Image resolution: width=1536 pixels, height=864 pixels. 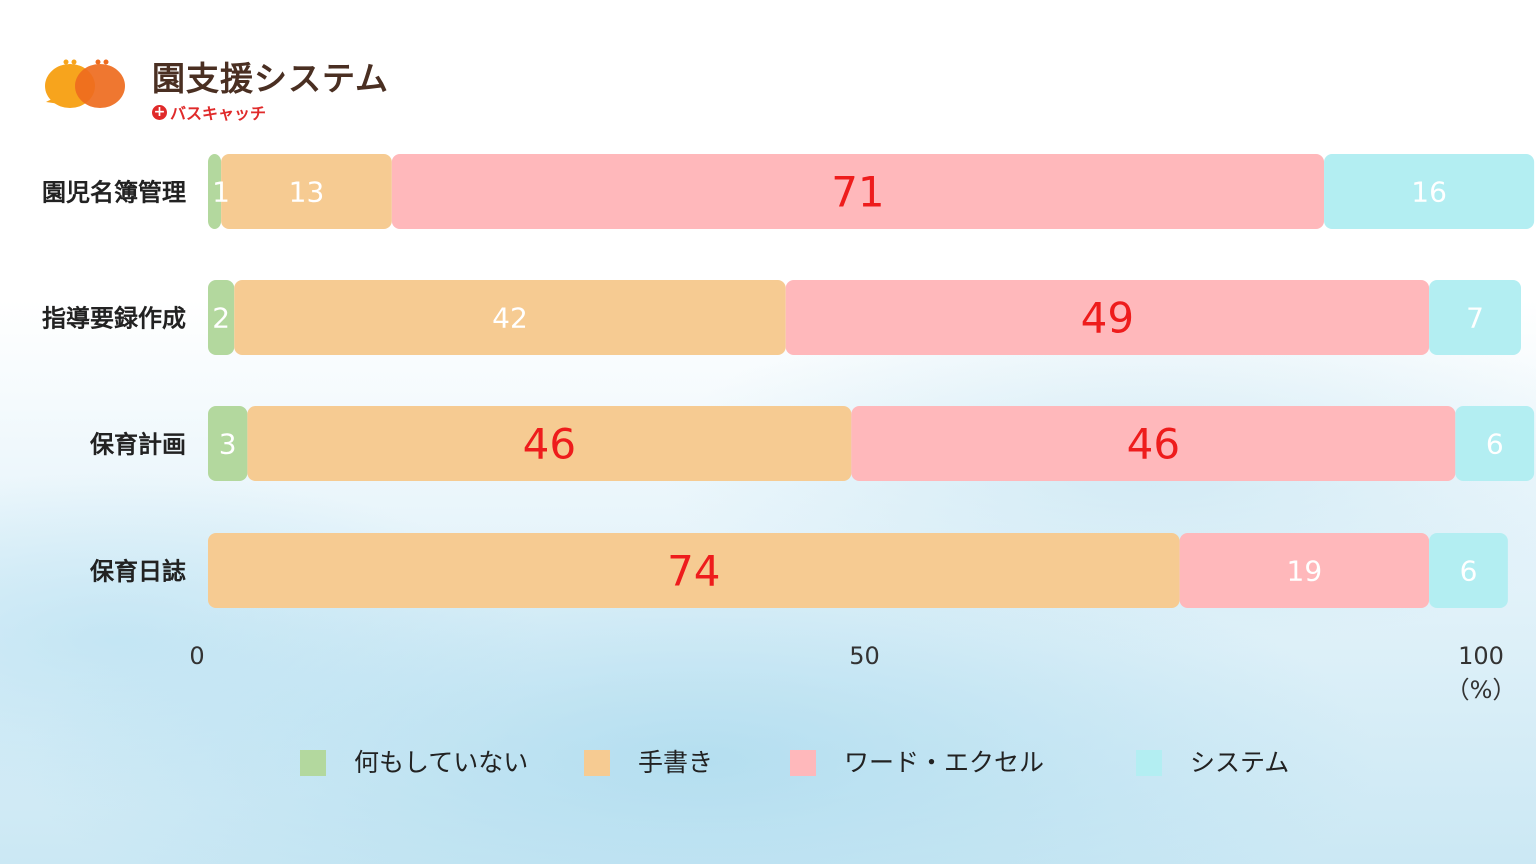 I want to click on legend-label-none: 何もしていない, so click(x=441, y=762).